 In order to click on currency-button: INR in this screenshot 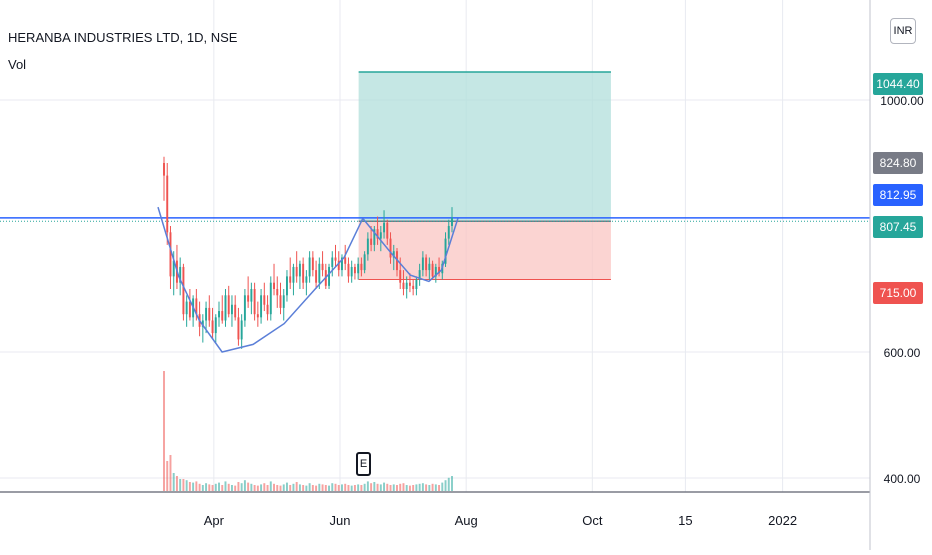, I will do `click(903, 31)`.